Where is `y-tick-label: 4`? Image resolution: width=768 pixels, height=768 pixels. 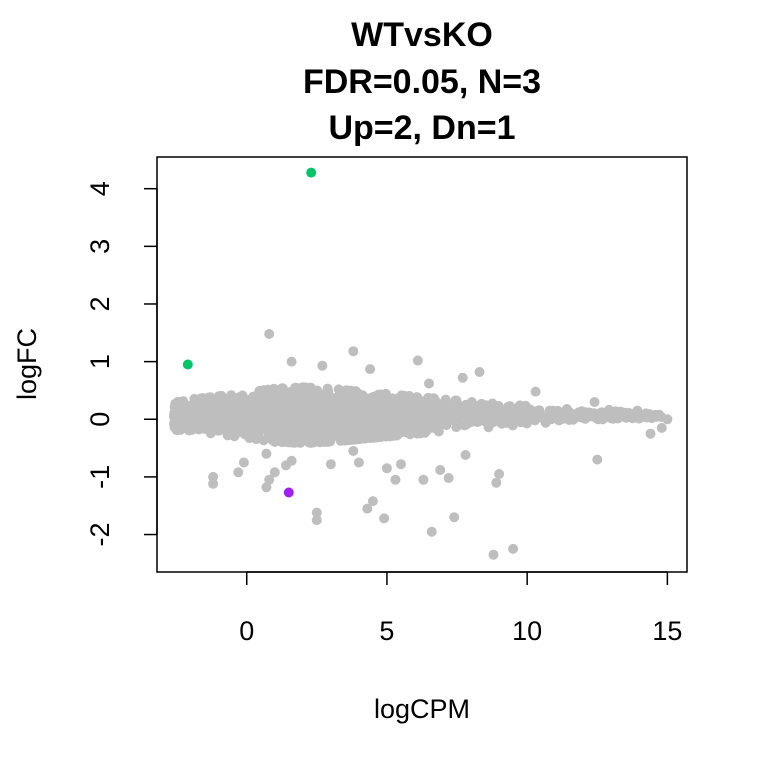
y-tick-label: 4 is located at coordinates (100, 188).